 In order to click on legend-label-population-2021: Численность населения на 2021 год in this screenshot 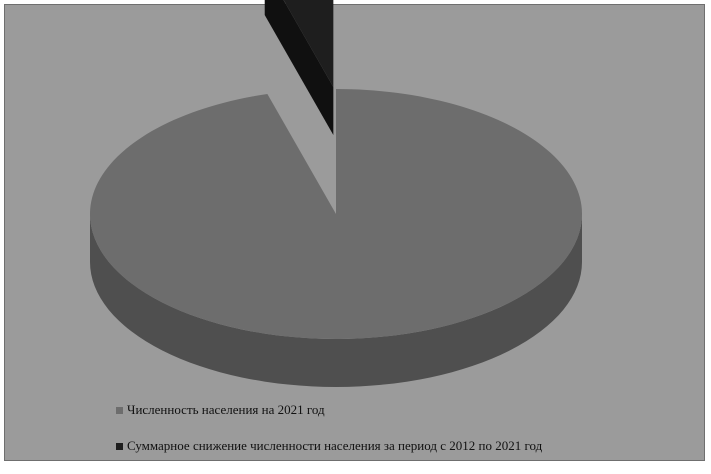, I will do `click(226, 409)`.